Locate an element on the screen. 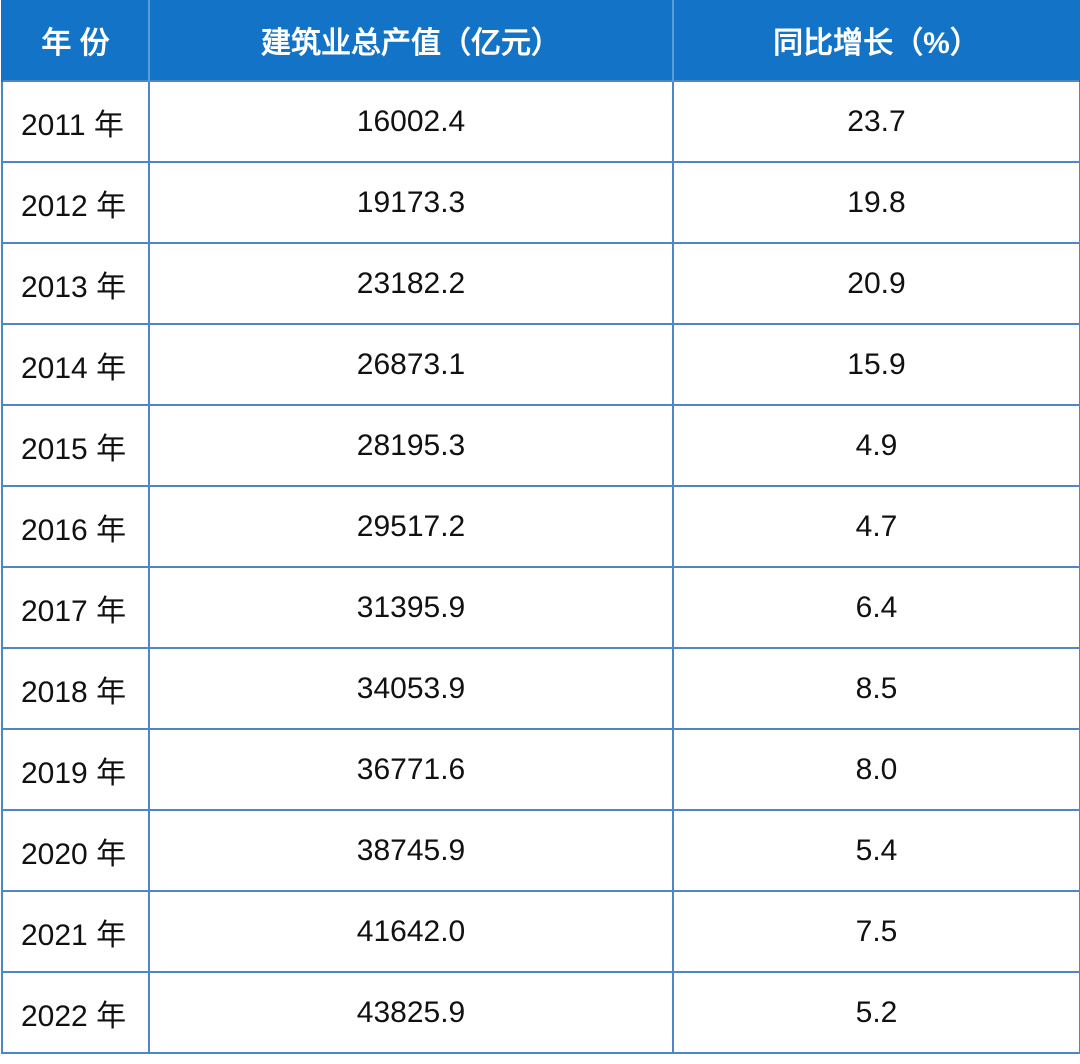  table-row: 2018 年 34053.9 8.5 is located at coordinates (540, 688).